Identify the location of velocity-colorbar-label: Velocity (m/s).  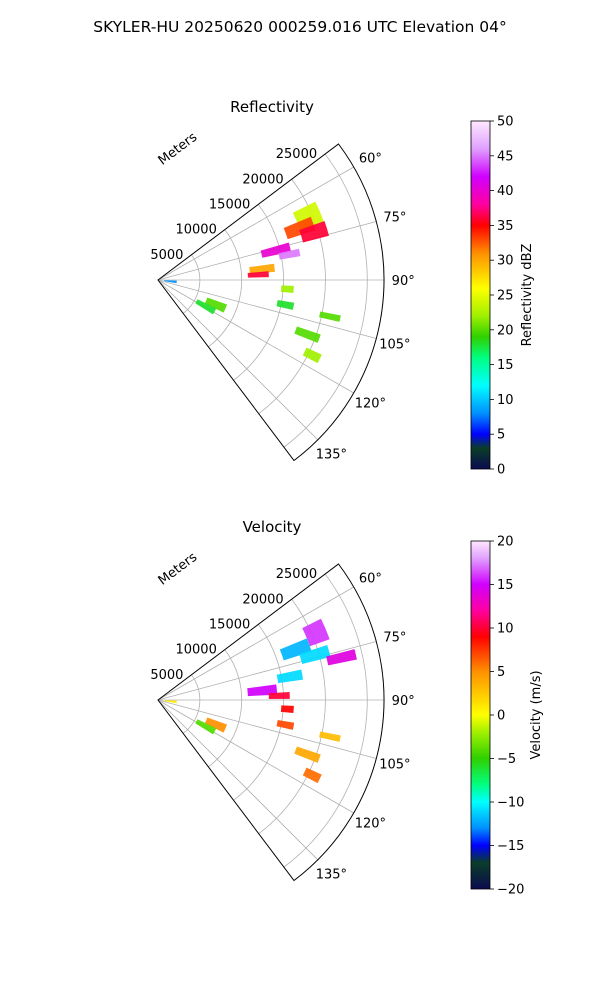
(536, 714).